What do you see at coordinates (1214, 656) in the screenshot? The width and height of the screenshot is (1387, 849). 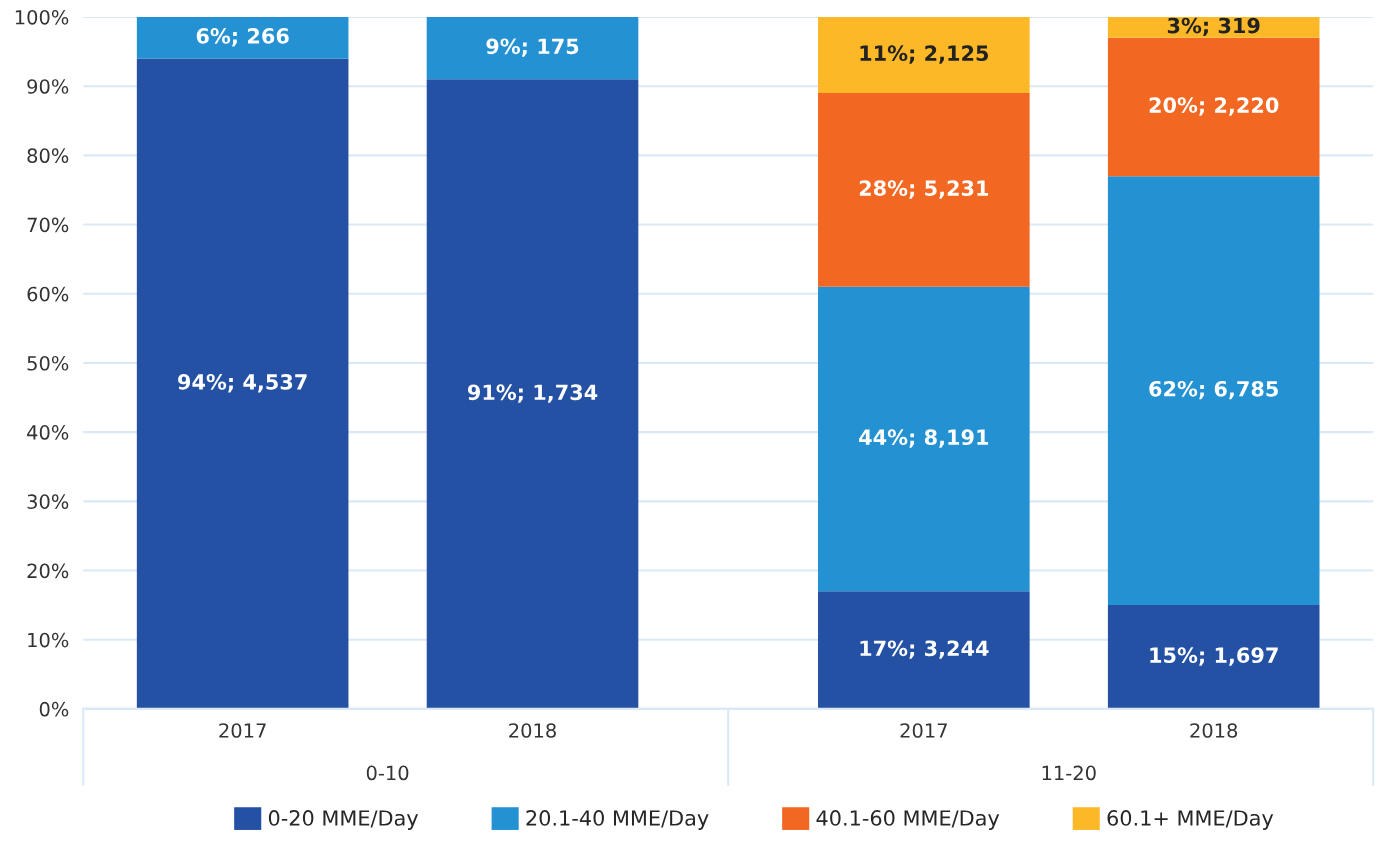 I see `data-label: 15%; 1,697` at bounding box center [1214, 656].